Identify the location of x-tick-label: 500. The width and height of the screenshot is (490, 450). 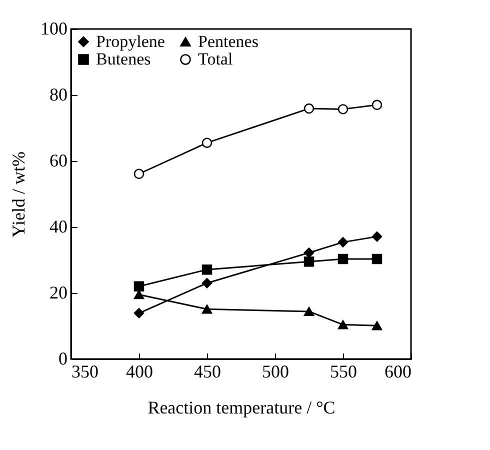
(275, 372).